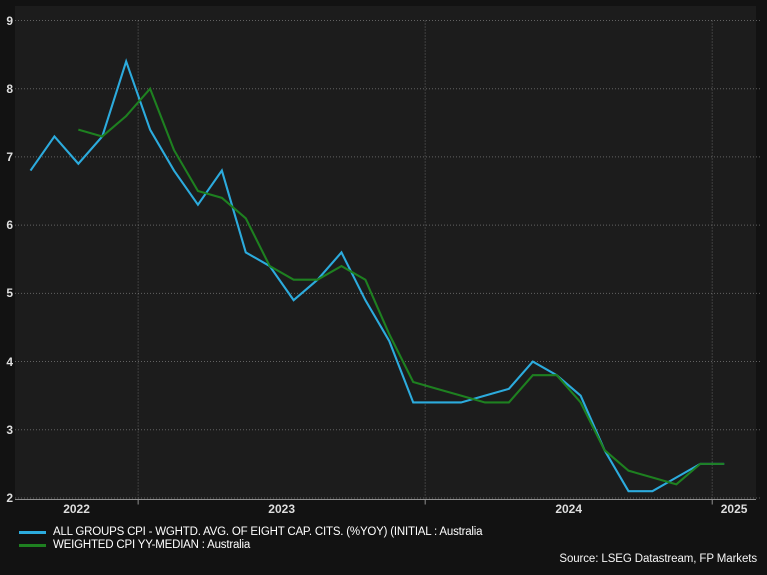  I want to click on x-axis-label: 2023, so click(282, 509).